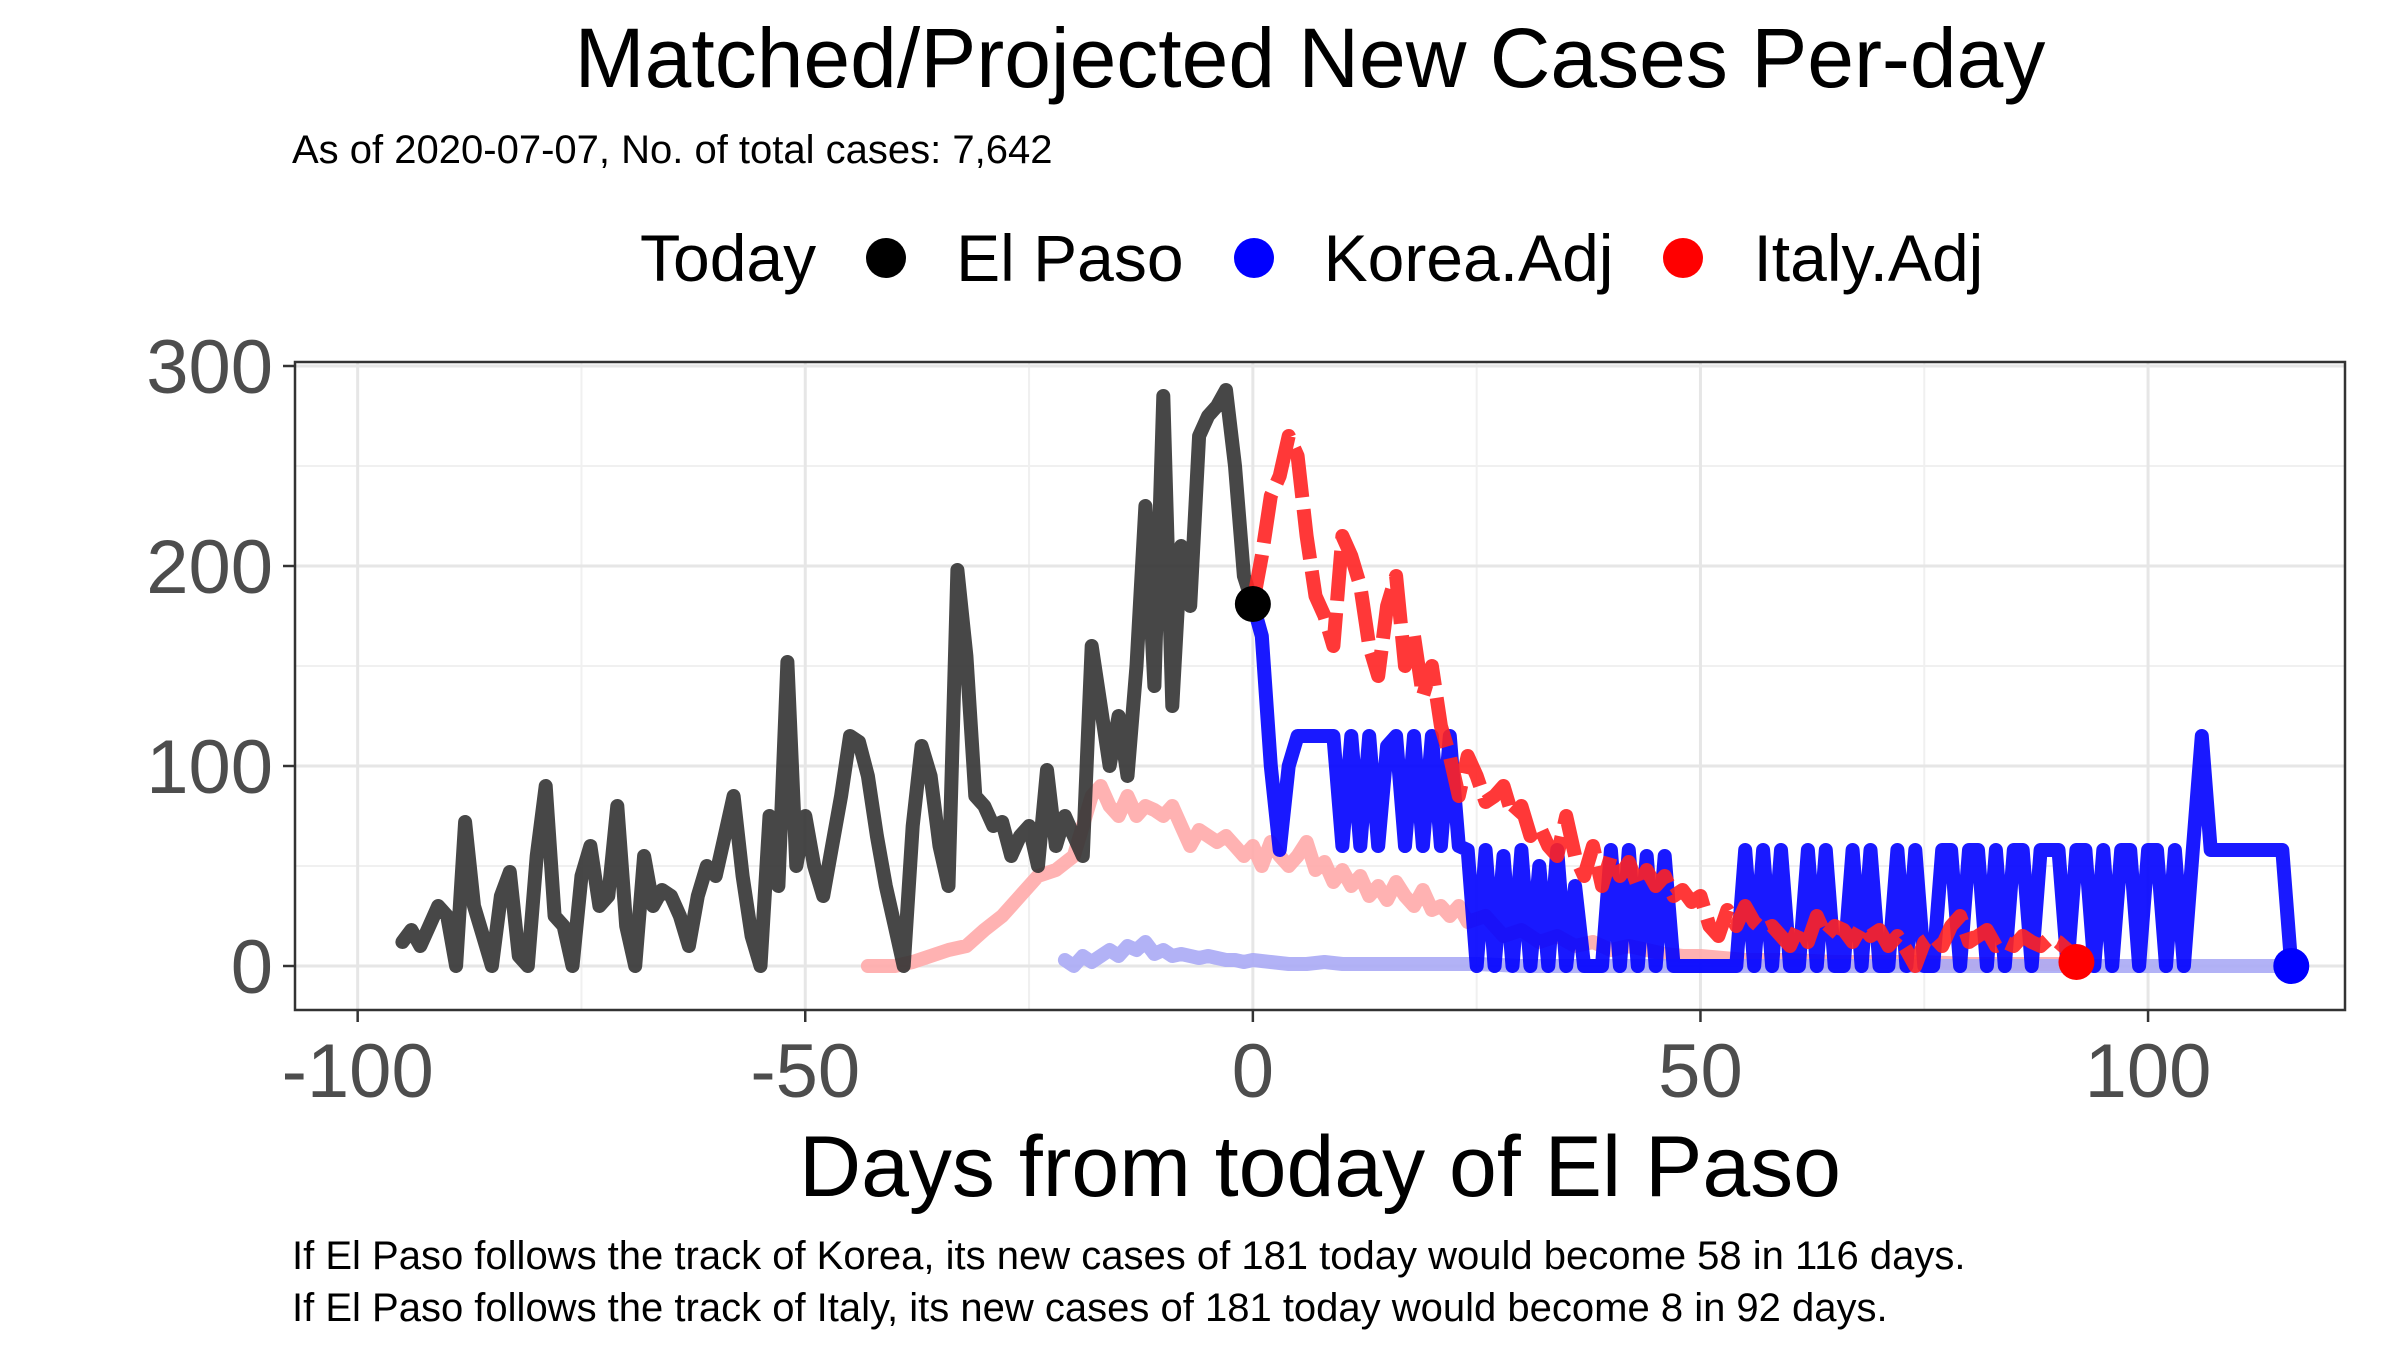  Describe the element at coordinates (2291, 966) in the screenshot. I see `today-point-korea-adj` at that location.